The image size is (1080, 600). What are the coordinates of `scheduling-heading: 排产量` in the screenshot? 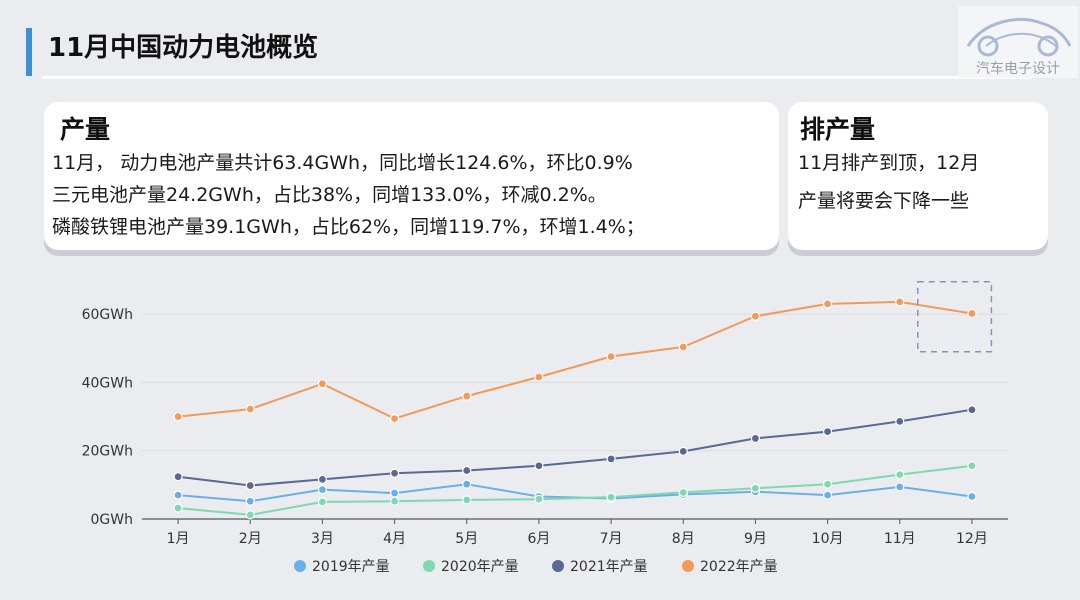 It's located at (838, 129).